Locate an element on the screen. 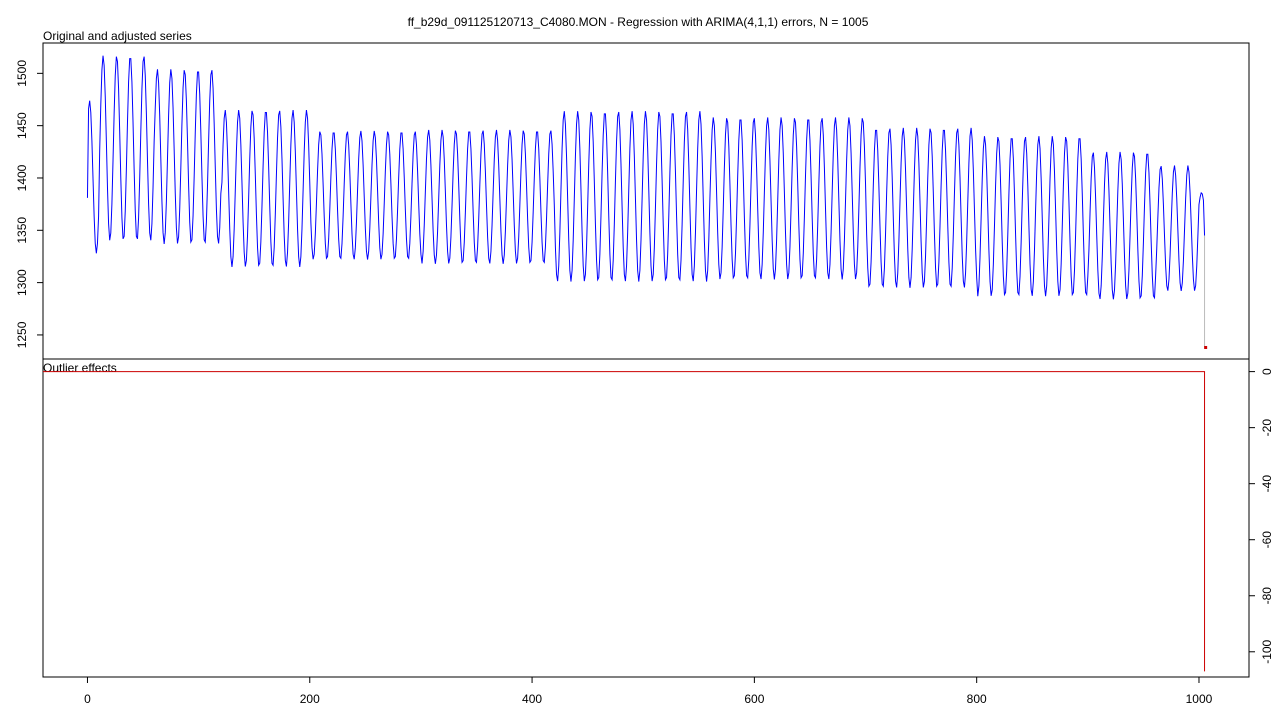  x-tick-label: 0 is located at coordinates (87, 699).